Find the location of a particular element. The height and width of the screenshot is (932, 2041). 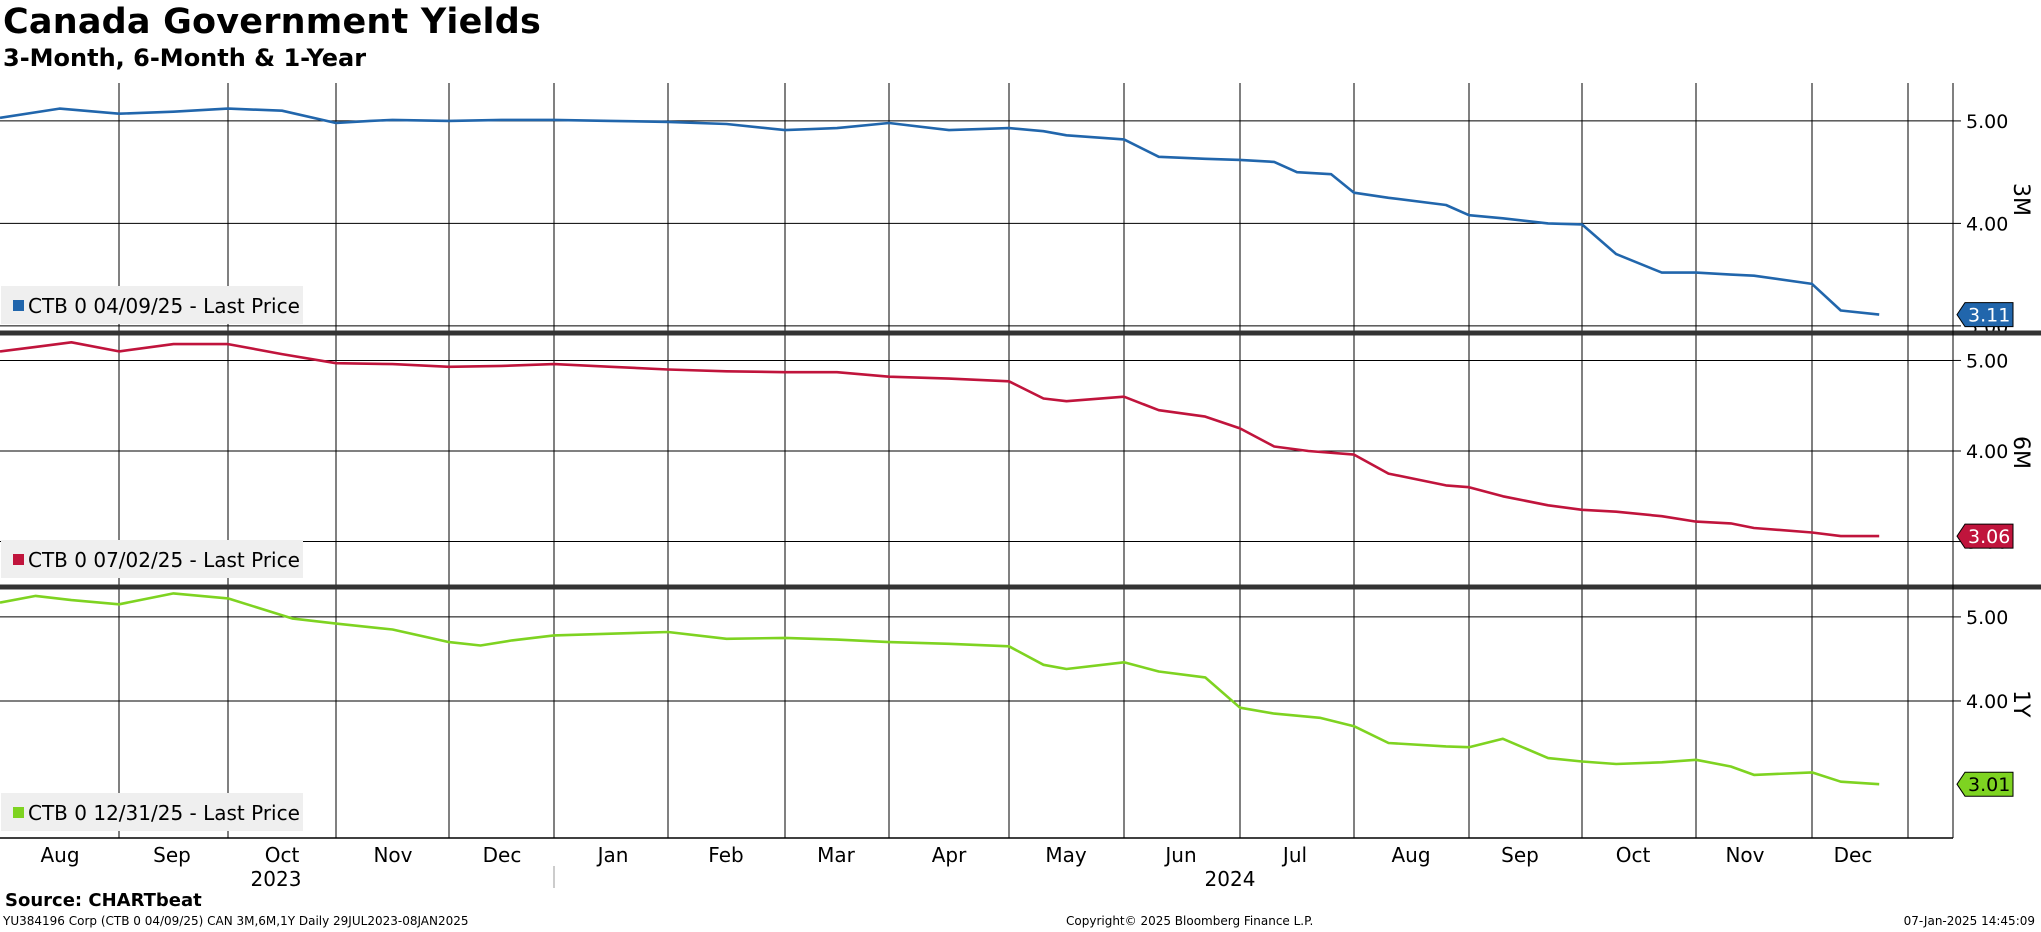

x-tick-label: May is located at coordinates (1066, 855).